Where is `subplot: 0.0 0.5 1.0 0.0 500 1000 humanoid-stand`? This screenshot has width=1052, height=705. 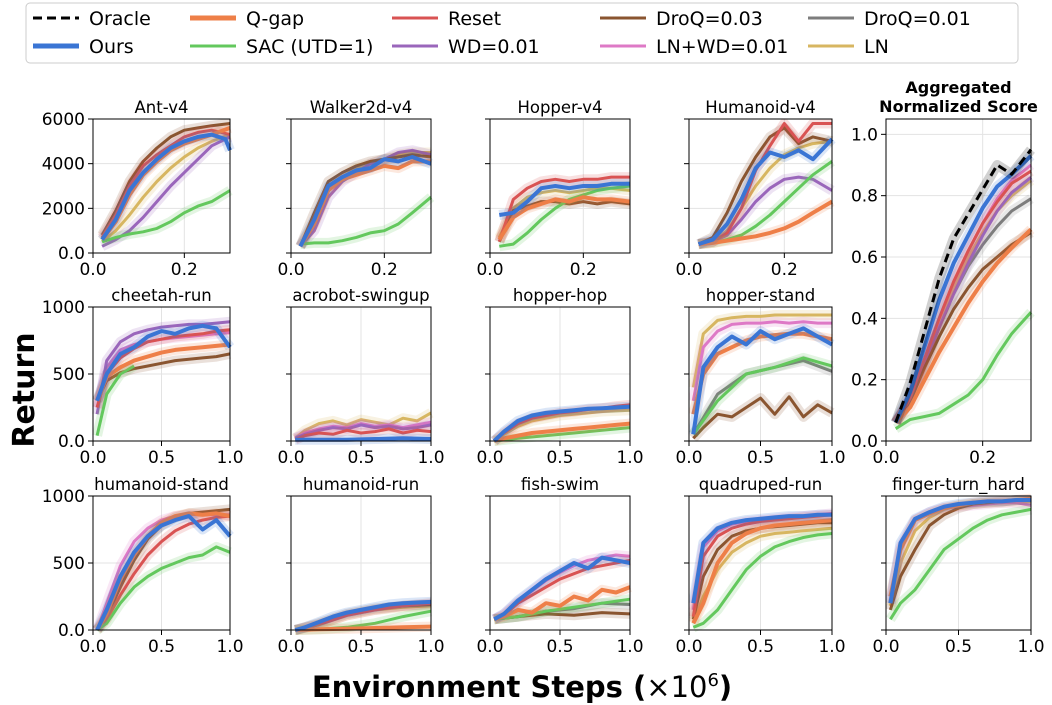
subplot: 0.0 0.5 1.0 0.0 500 1000 humanoid-stand is located at coordinates (143, 566).